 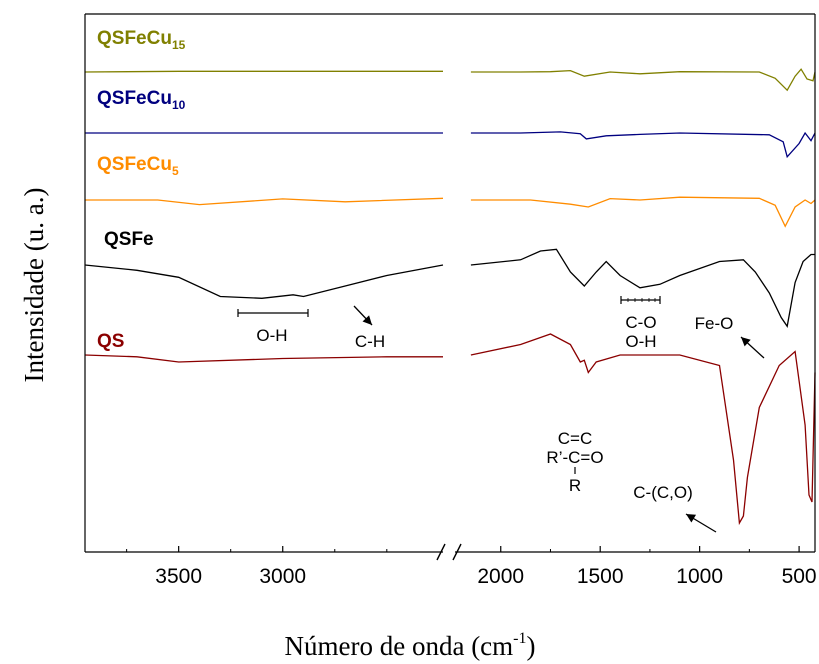 I want to click on series-line-QSFe-seg0, so click(x=264, y=281).